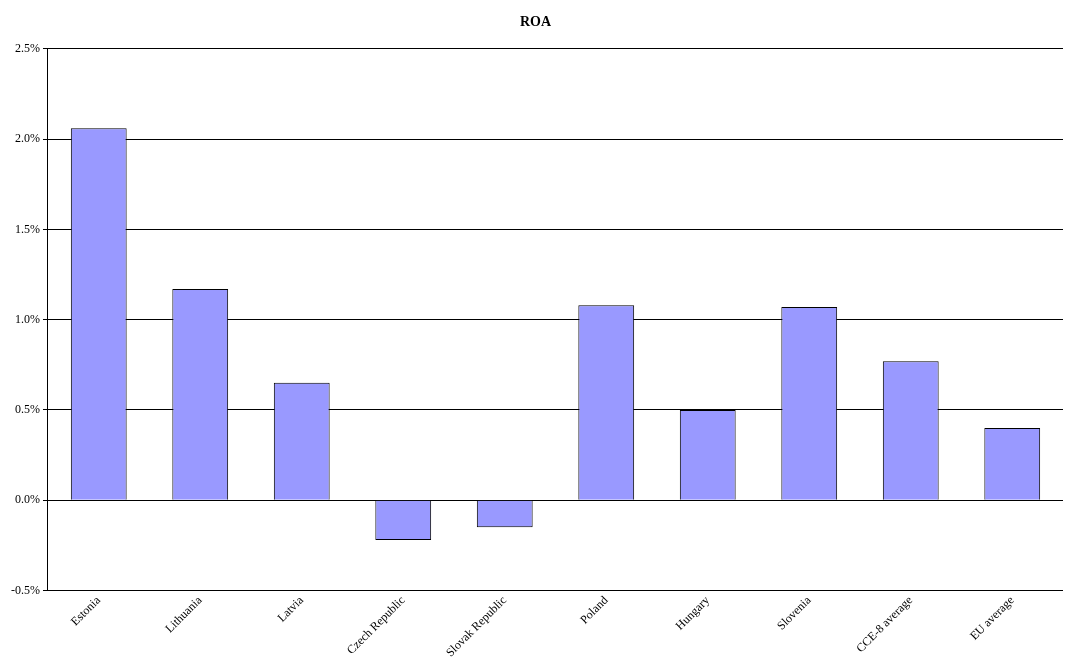 The width and height of the screenshot is (1081, 671). What do you see at coordinates (27, 409) in the screenshot?
I see `y-tick-label: 0.5%` at bounding box center [27, 409].